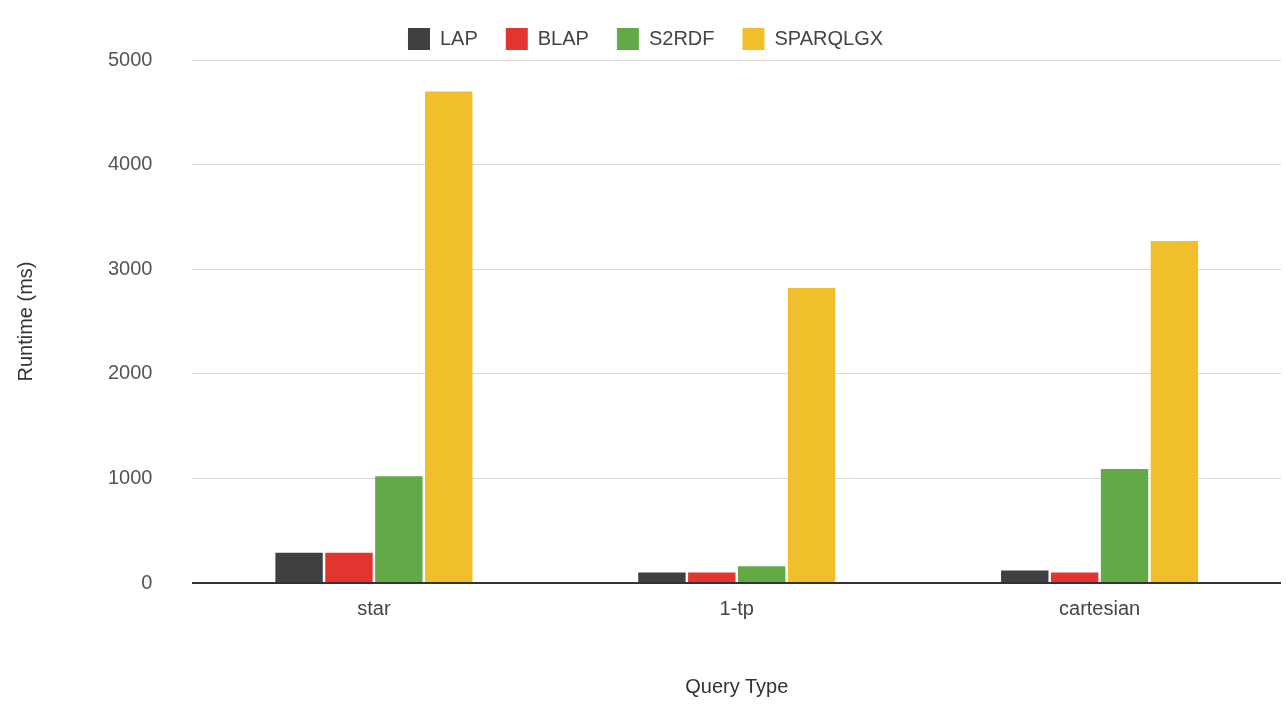 The height and width of the screenshot is (713, 1286). Describe the element at coordinates (458, 37) in the screenshot. I see `legend-label: LAP` at that location.